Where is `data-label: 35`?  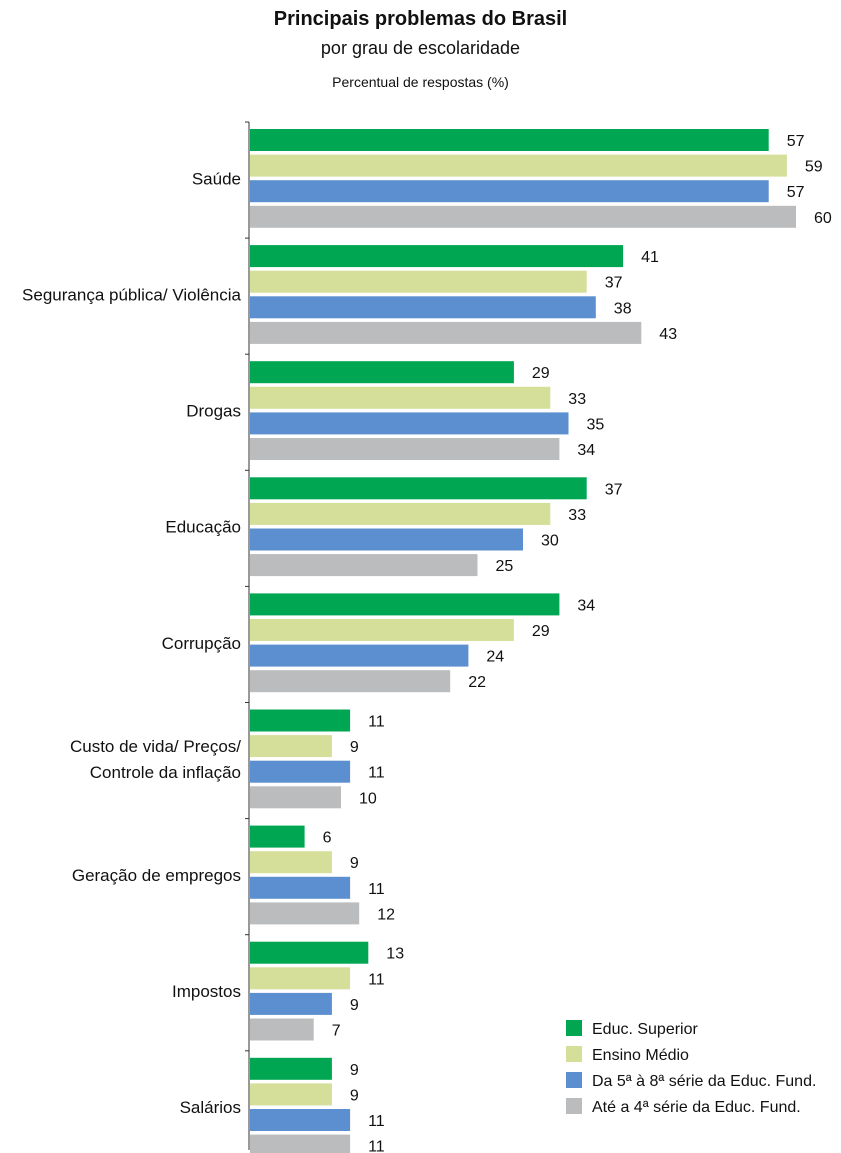 data-label: 35 is located at coordinates (596, 424).